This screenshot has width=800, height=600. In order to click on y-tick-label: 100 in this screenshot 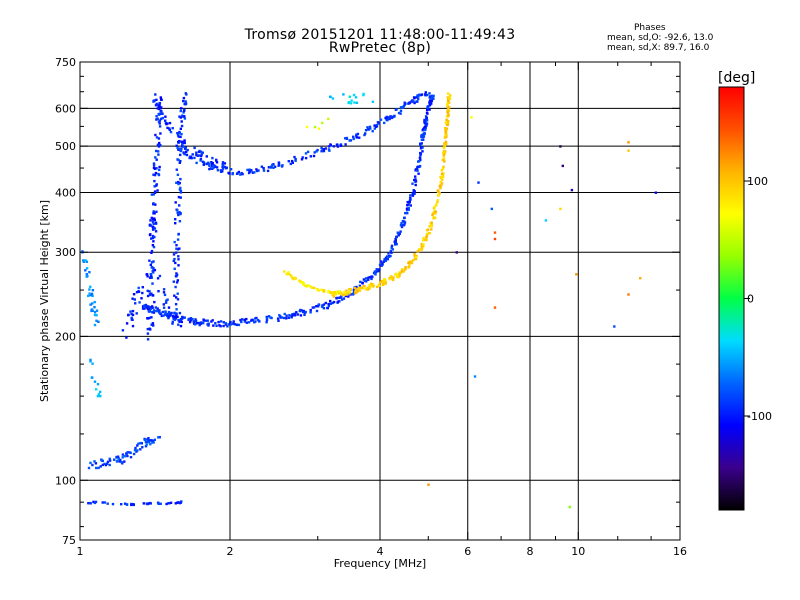, I will do `click(65, 480)`.